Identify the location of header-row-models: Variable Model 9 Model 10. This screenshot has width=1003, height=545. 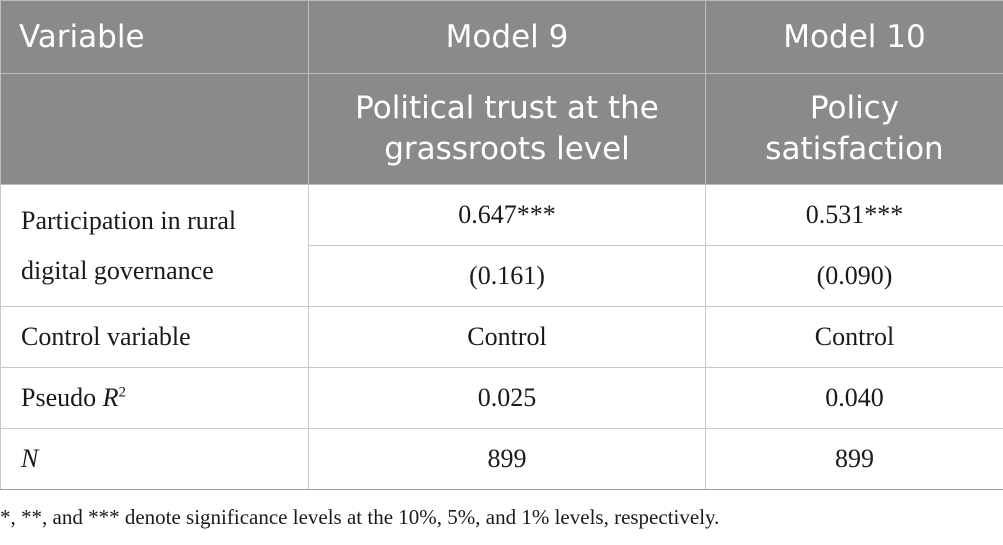
(501, 37).